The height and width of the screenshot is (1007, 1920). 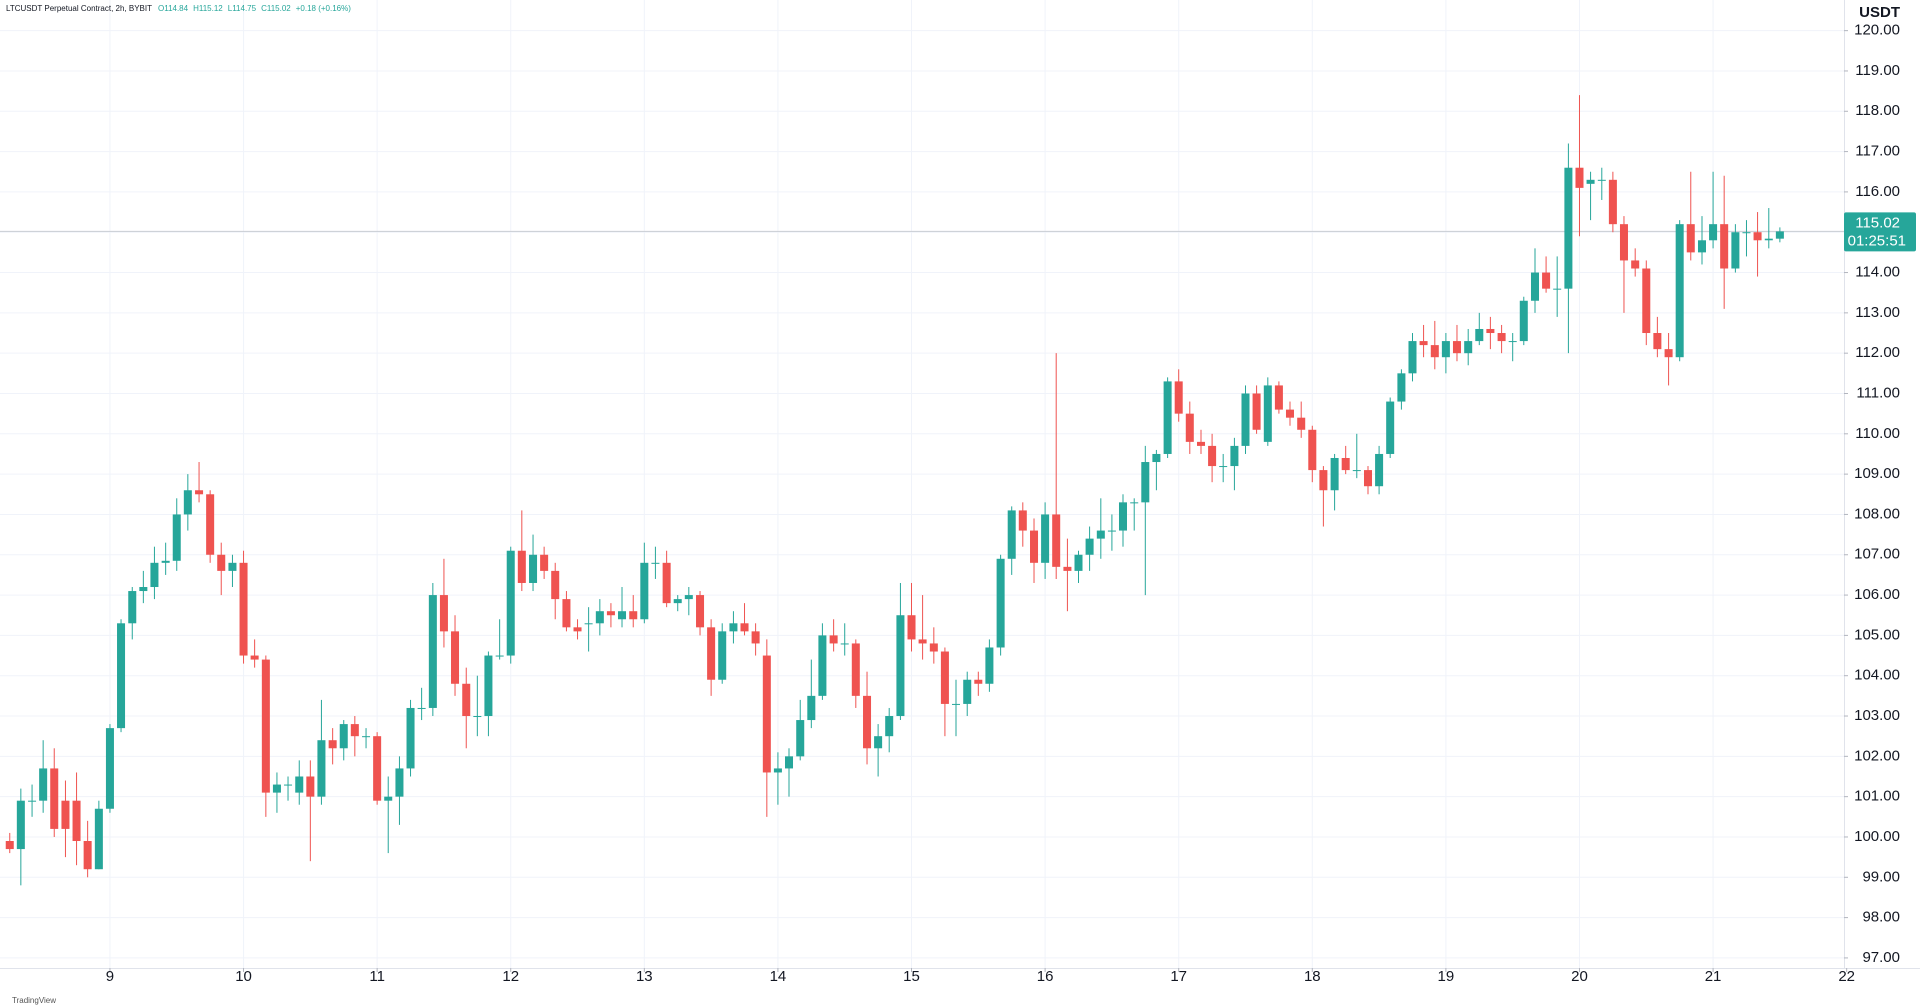 I want to click on x-tick-label: 9, so click(x=110, y=976).